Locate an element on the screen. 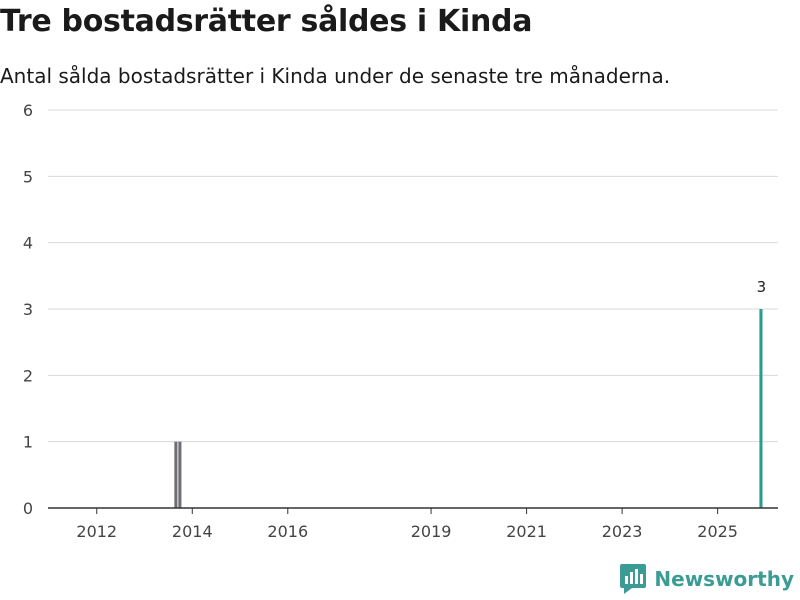 The height and width of the screenshot is (600, 800). x-tick-label: 2019 is located at coordinates (431, 531).